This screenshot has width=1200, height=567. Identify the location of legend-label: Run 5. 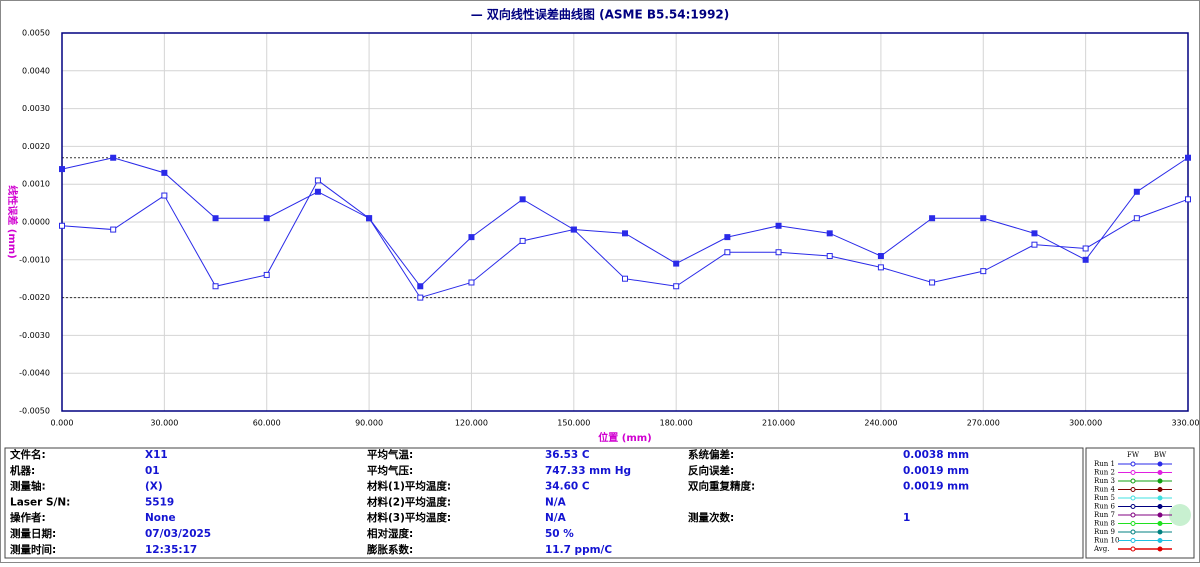
(1104, 498).